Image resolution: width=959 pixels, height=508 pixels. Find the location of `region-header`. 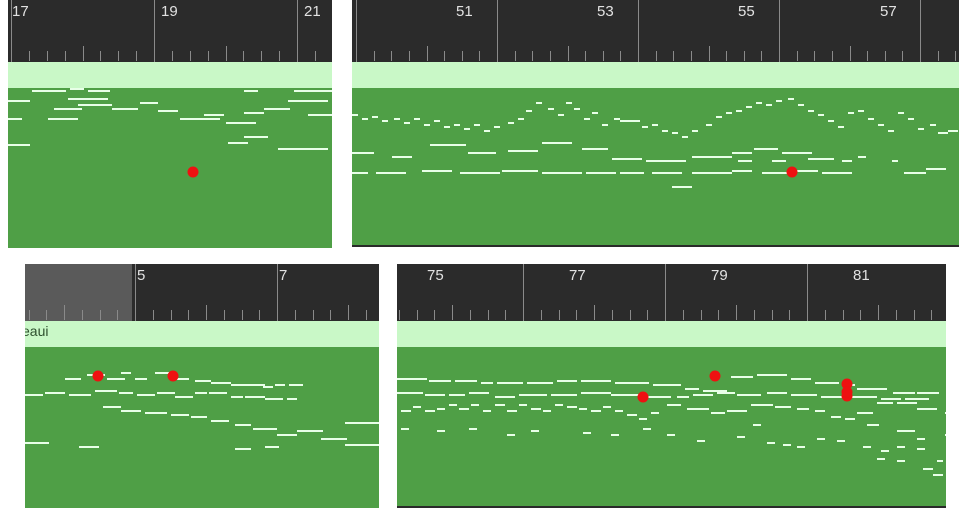

region-header is located at coordinates (170, 75).